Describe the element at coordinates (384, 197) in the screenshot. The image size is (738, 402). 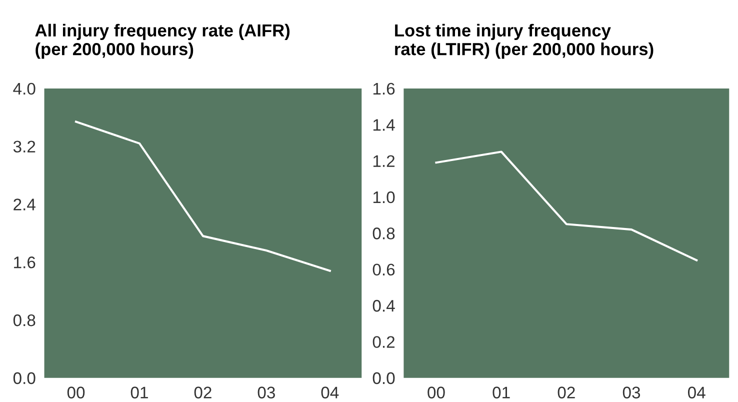
I see `y-tick-label: 1.0` at that location.